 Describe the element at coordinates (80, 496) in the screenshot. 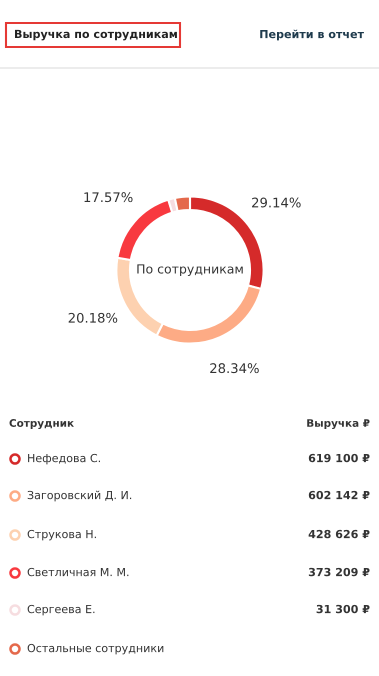

I see `legend-label: Загоровский Д. И.` at that location.